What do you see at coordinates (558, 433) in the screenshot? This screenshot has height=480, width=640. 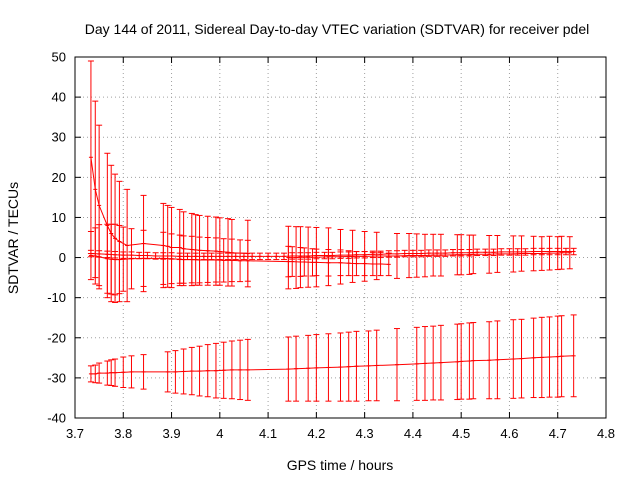 I see `x-tick-label: 4.7` at bounding box center [558, 433].